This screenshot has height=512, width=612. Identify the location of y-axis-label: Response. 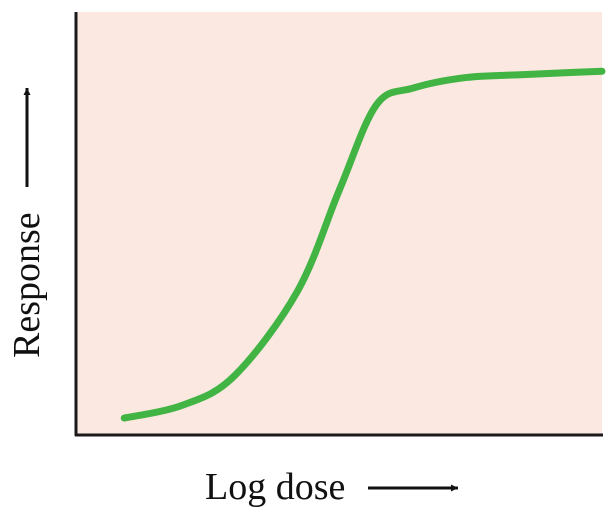
(27, 285).